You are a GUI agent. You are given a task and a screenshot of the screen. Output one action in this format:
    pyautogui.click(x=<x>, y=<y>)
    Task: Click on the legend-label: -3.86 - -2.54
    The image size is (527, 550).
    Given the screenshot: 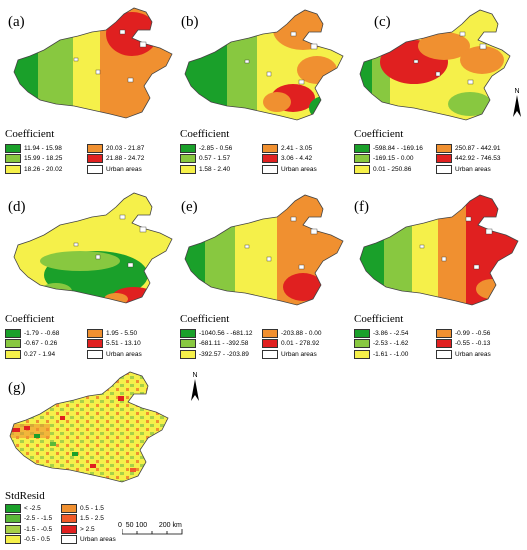 What is the action you would take?
    pyautogui.click(x=391, y=333)
    